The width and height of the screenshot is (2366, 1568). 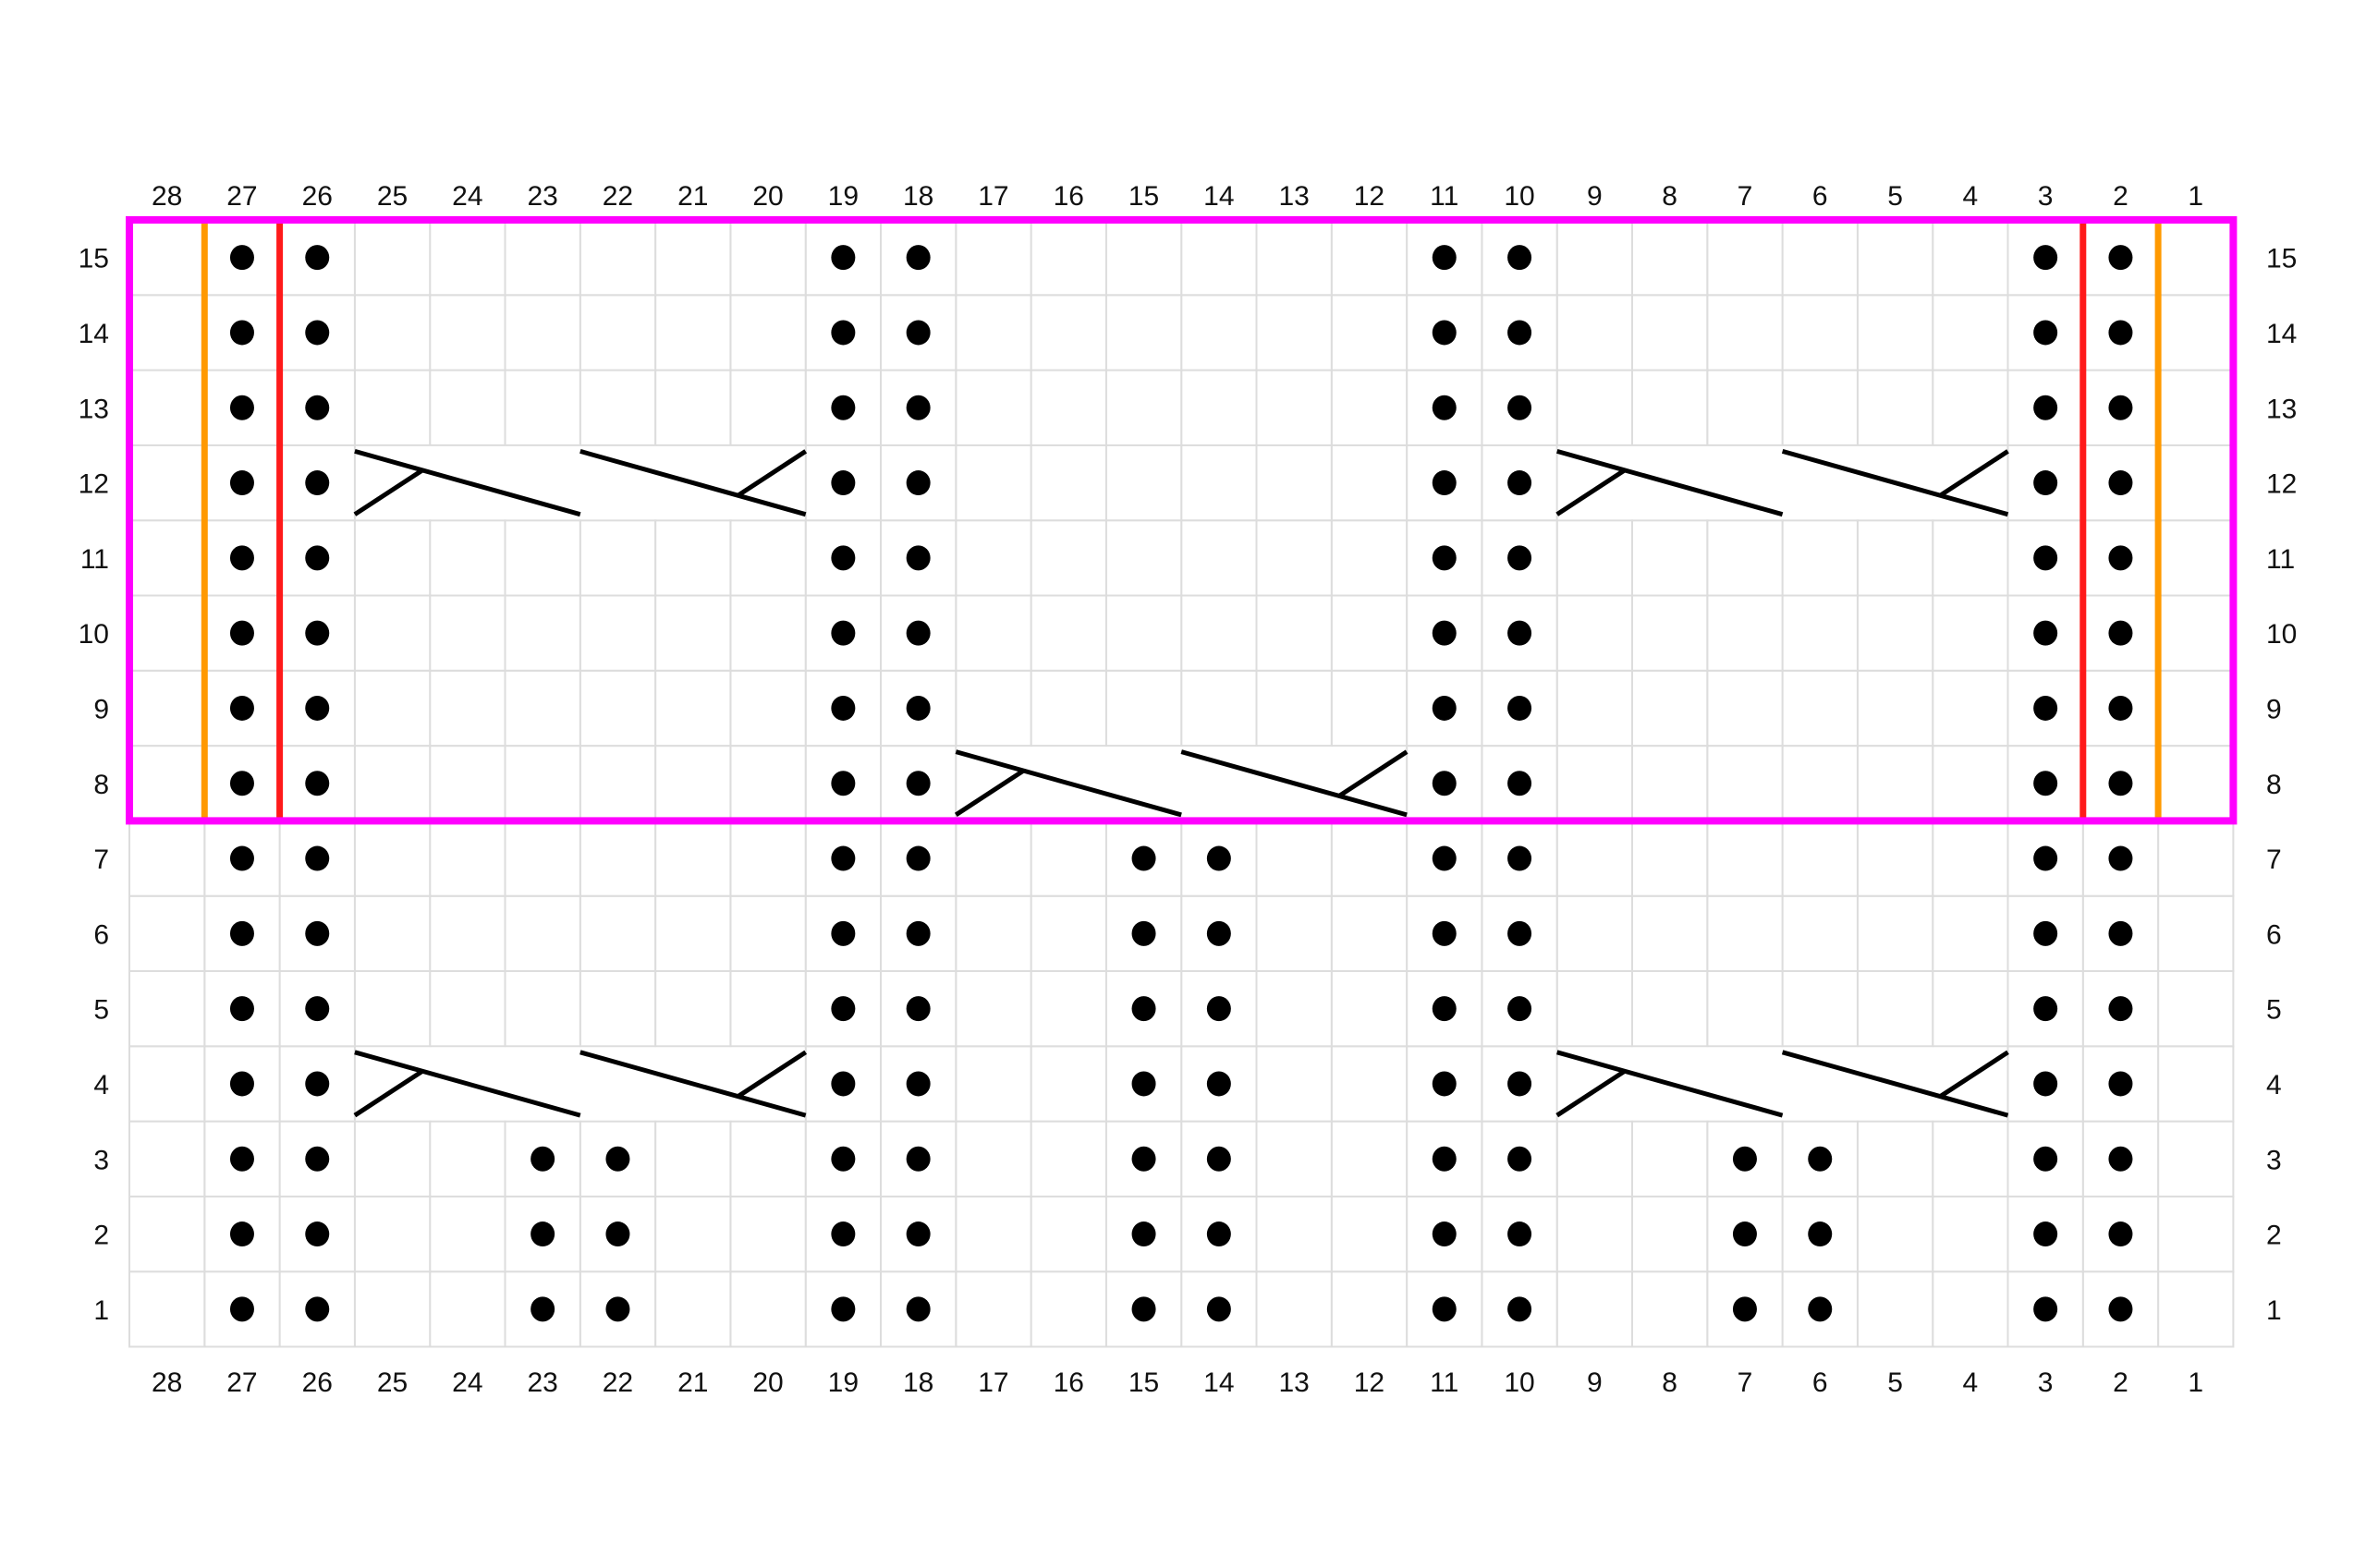 What do you see at coordinates (1971, 196) in the screenshot?
I see `column-label-top: 4` at bounding box center [1971, 196].